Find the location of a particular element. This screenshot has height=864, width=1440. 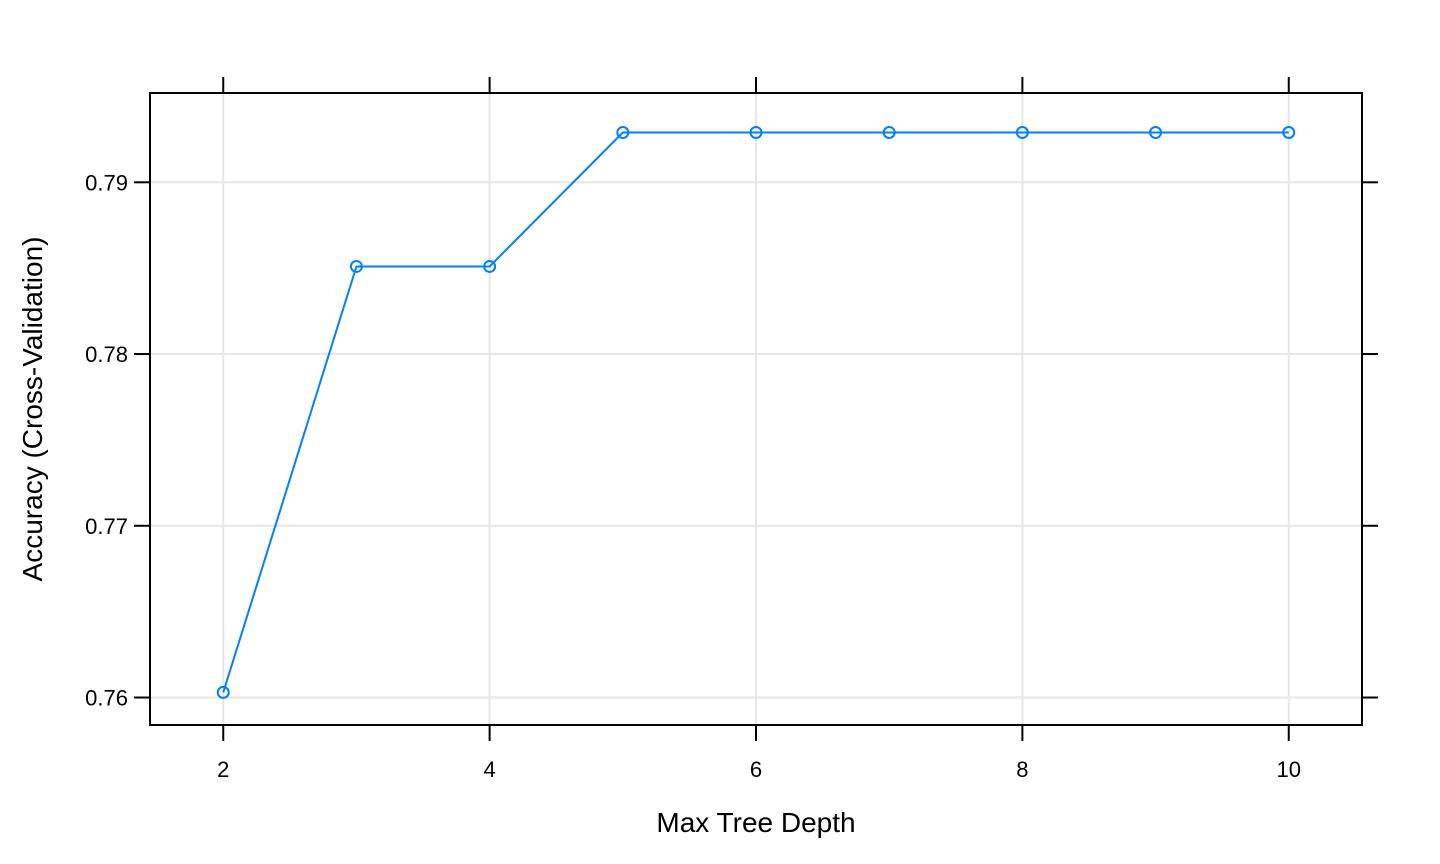

y-tick-label: 0.76 is located at coordinates (106, 698).